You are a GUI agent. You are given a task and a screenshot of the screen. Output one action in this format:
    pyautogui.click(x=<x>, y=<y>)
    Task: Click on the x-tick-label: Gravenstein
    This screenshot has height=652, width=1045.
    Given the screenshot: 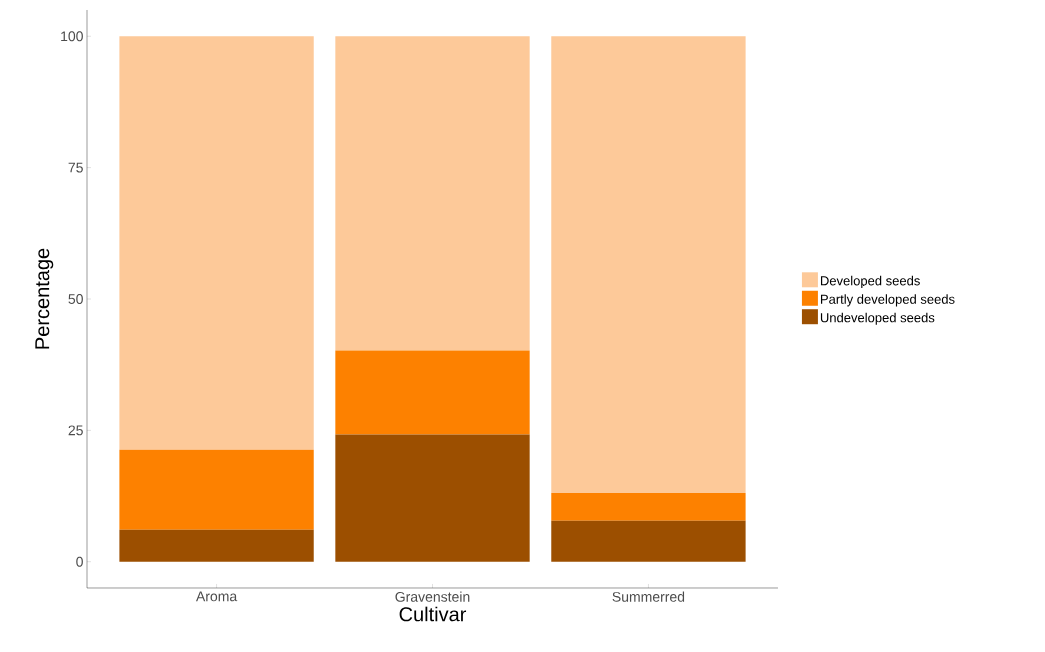 What is the action you would take?
    pyautogui.click(x=432, y=596)
    